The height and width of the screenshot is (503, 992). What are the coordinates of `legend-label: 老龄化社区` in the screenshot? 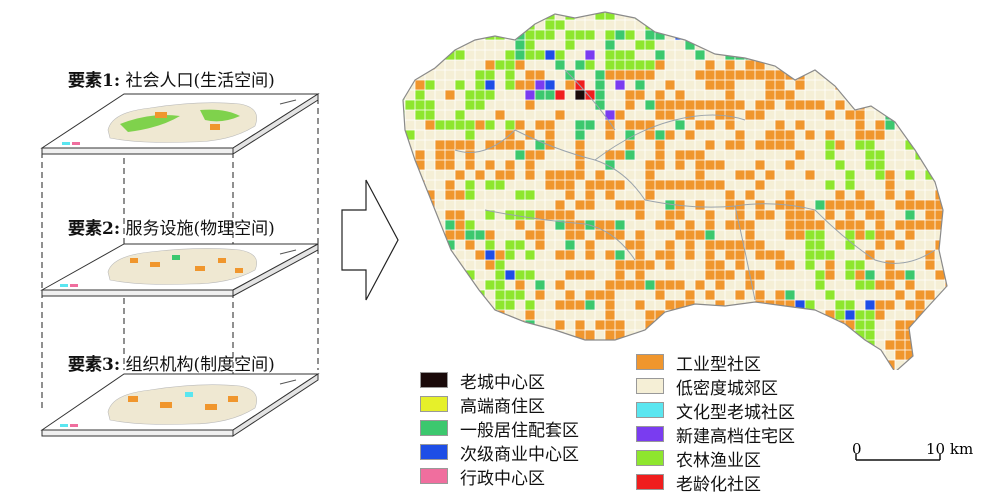 It's located at (718, 484).